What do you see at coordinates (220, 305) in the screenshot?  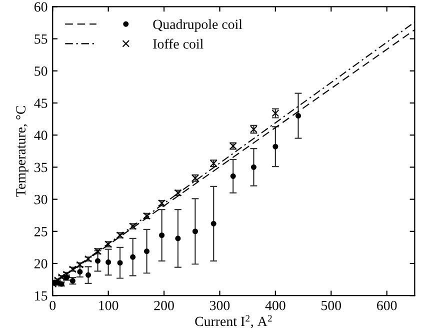 I see `x-tick-label: 300` at bounding box center [220, 305].